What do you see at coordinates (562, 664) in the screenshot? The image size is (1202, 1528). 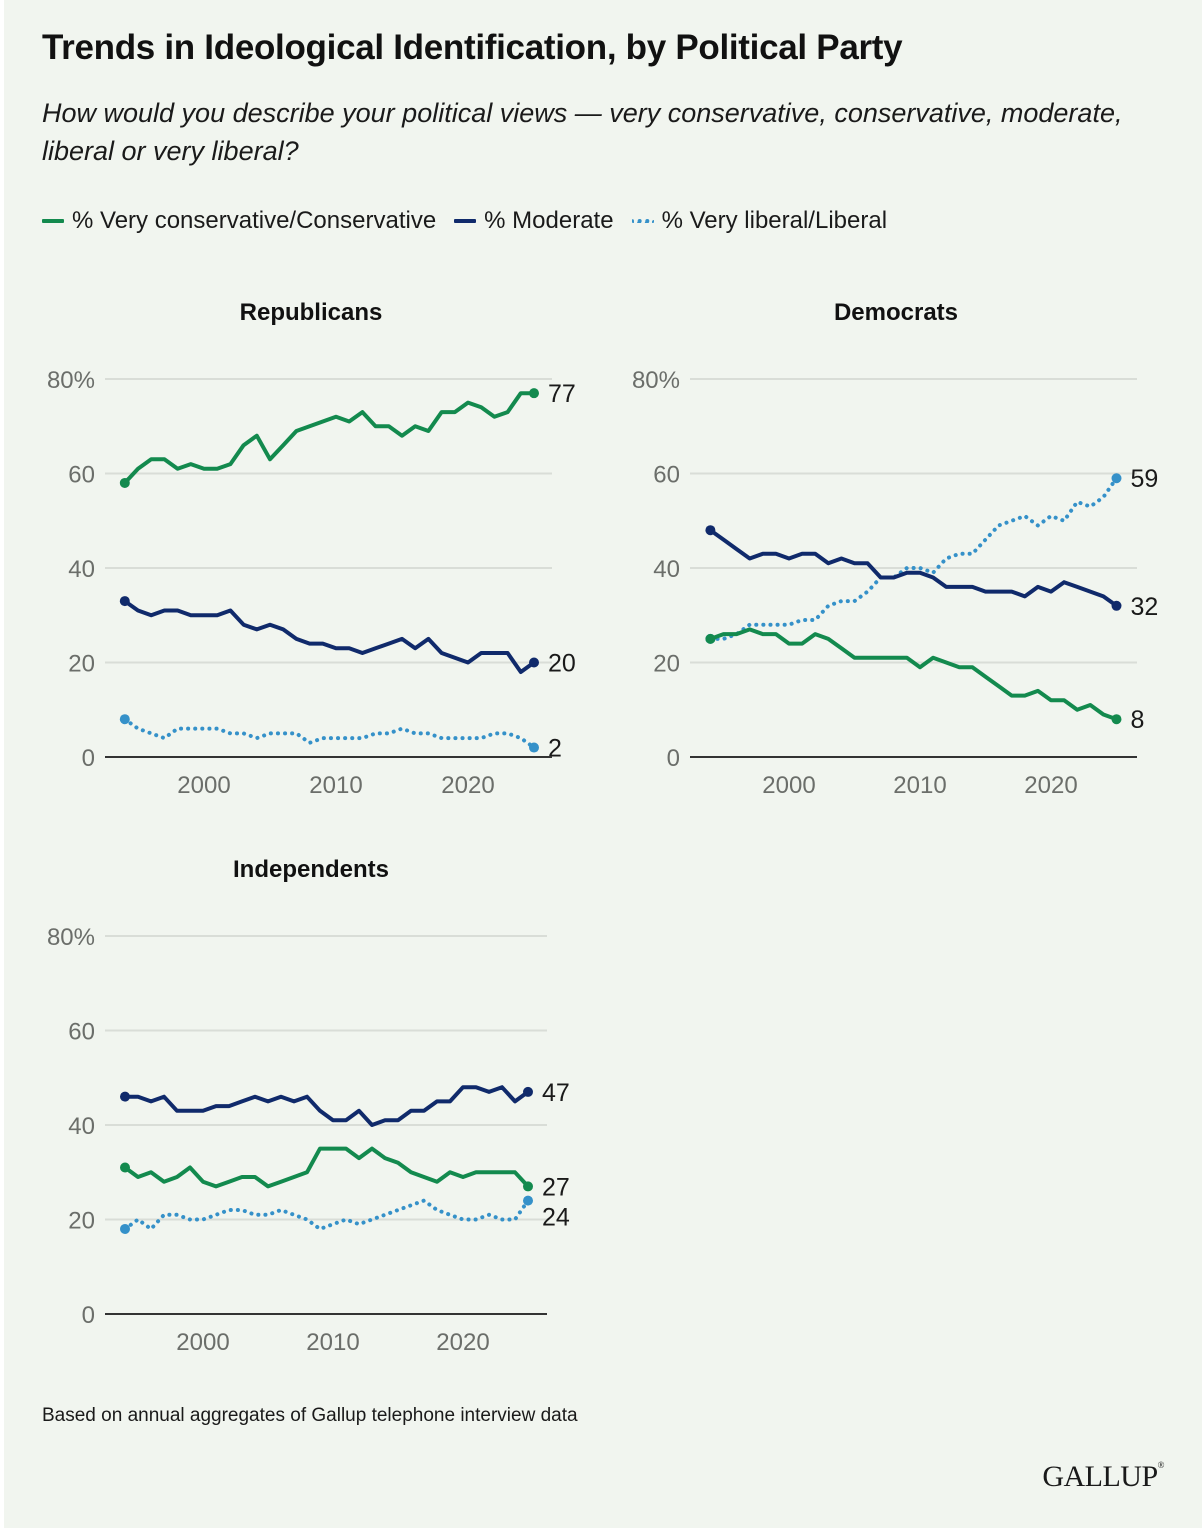 I see `end-label-moderate: 20` at bounding box center [562, 664].